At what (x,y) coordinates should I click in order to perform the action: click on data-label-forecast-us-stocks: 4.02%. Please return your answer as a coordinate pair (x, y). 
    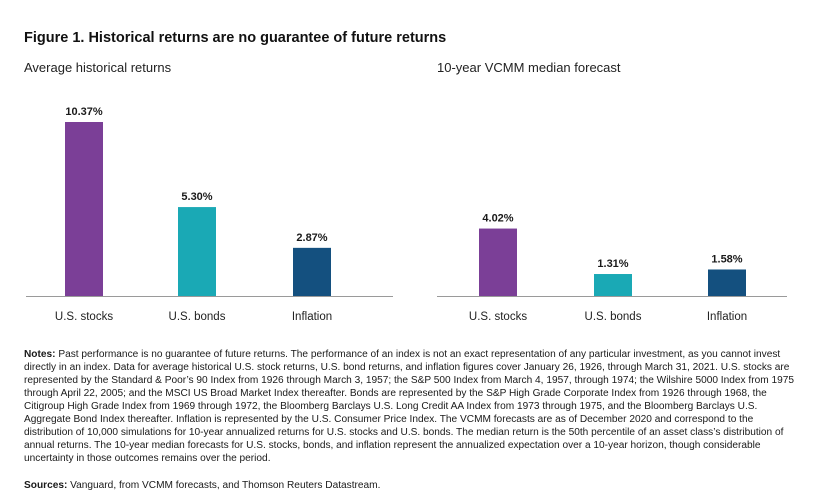
    Looking at the image, I should click on (497, 219).